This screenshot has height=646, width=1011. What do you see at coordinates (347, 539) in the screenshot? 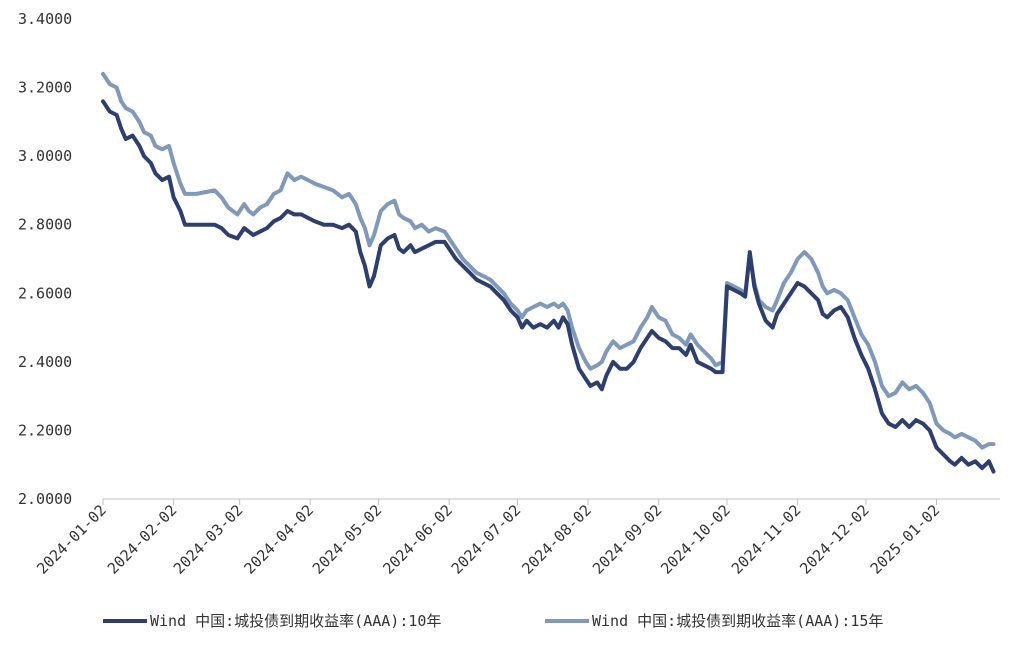
I see `x-tick-label: 2024-05-02` at bounding box center [347, 539].